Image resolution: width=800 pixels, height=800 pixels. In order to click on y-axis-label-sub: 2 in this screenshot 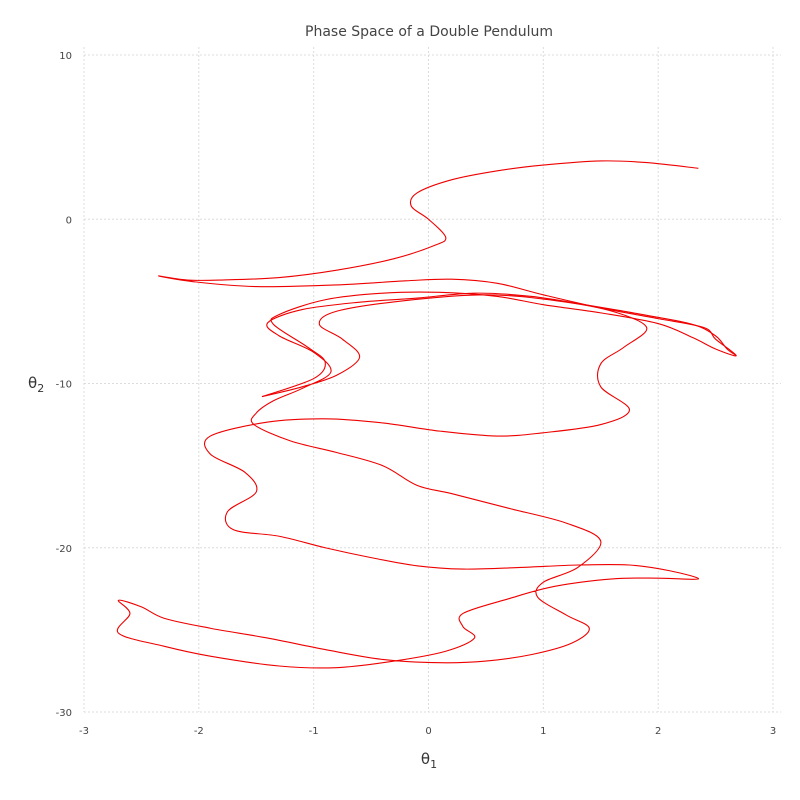, I will do `click(40, 388)`.